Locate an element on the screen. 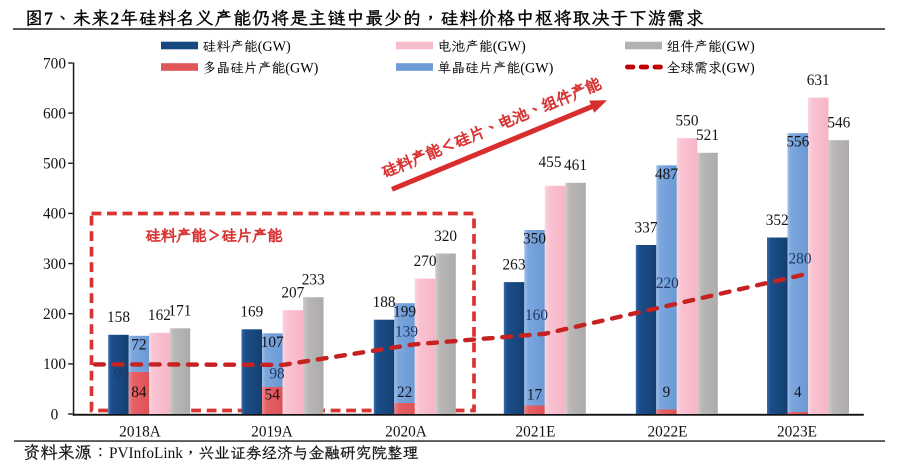  svg-text: 169 is located at coordinates (251, 312).